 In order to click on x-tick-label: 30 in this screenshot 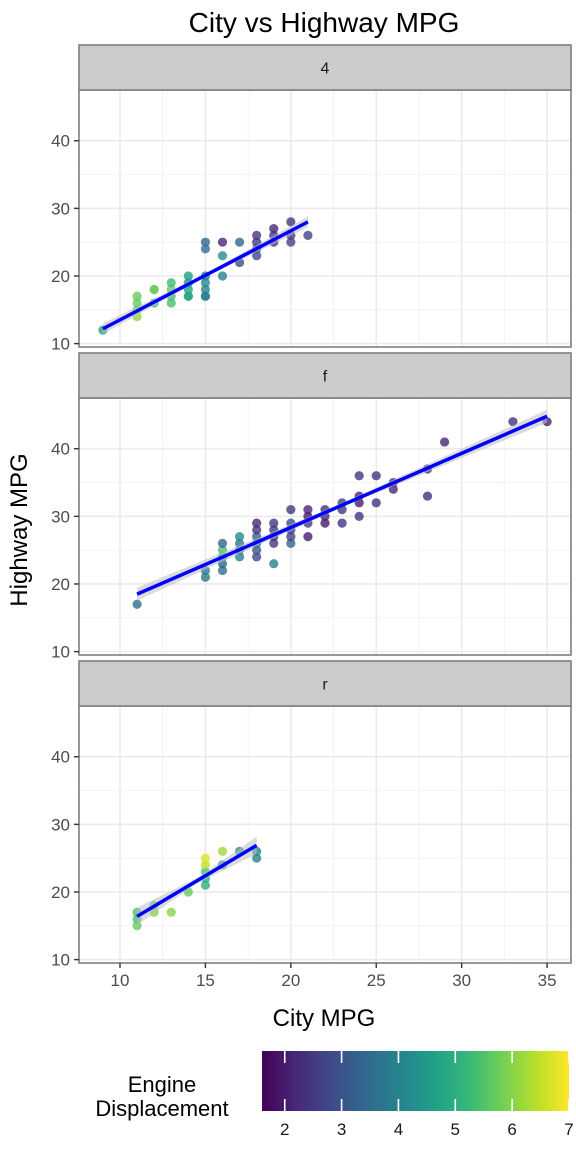, I will do `click(461, 980)`.